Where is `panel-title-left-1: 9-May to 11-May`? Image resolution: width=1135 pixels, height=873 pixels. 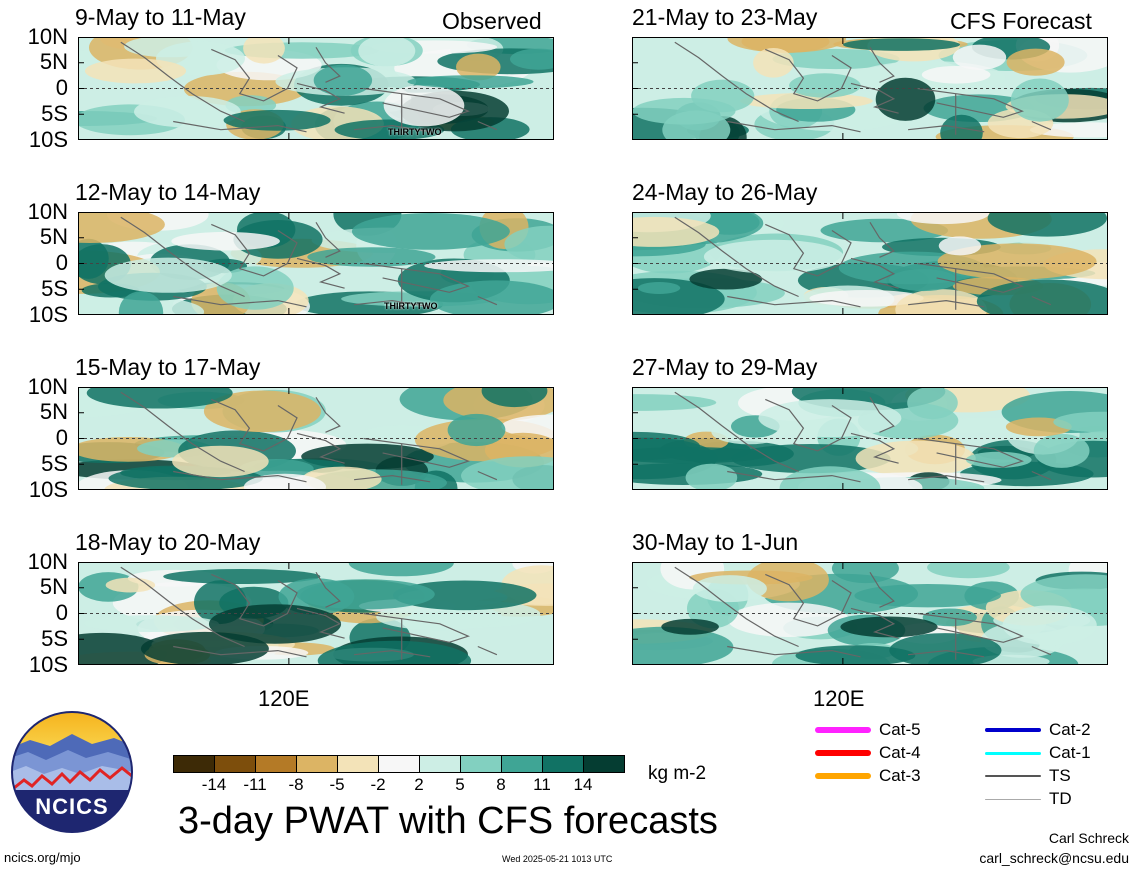
panel-title-left-1: 9-May to 11-May is located at coordinates (160, 17).